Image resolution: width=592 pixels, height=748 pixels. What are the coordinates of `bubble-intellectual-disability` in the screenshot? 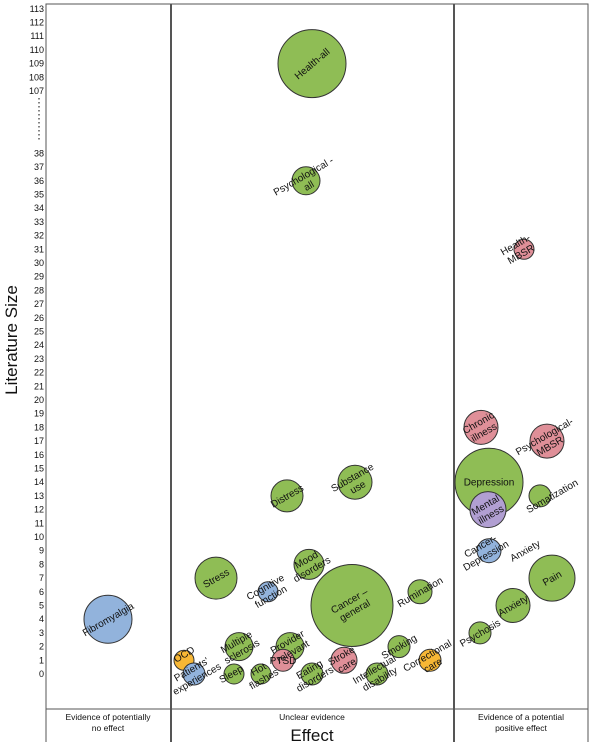 It's located at (377, 674).